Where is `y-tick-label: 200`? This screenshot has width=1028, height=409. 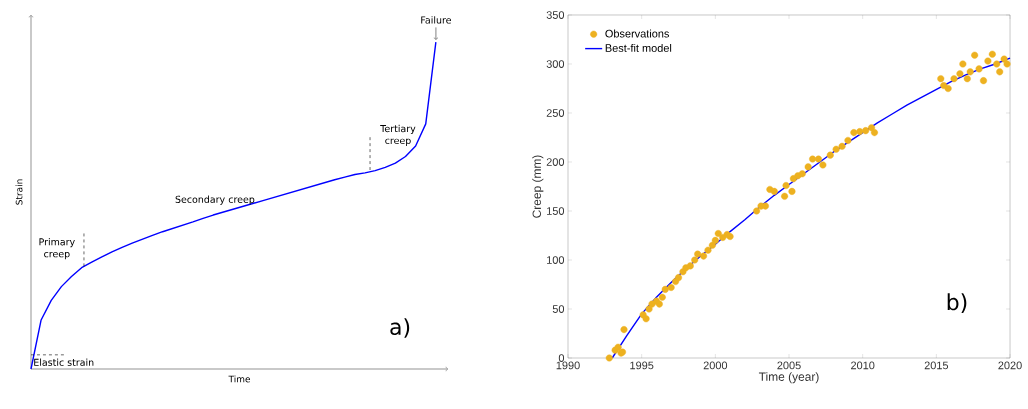
y-tick-label: 200 is located at coordinates (555, 162).